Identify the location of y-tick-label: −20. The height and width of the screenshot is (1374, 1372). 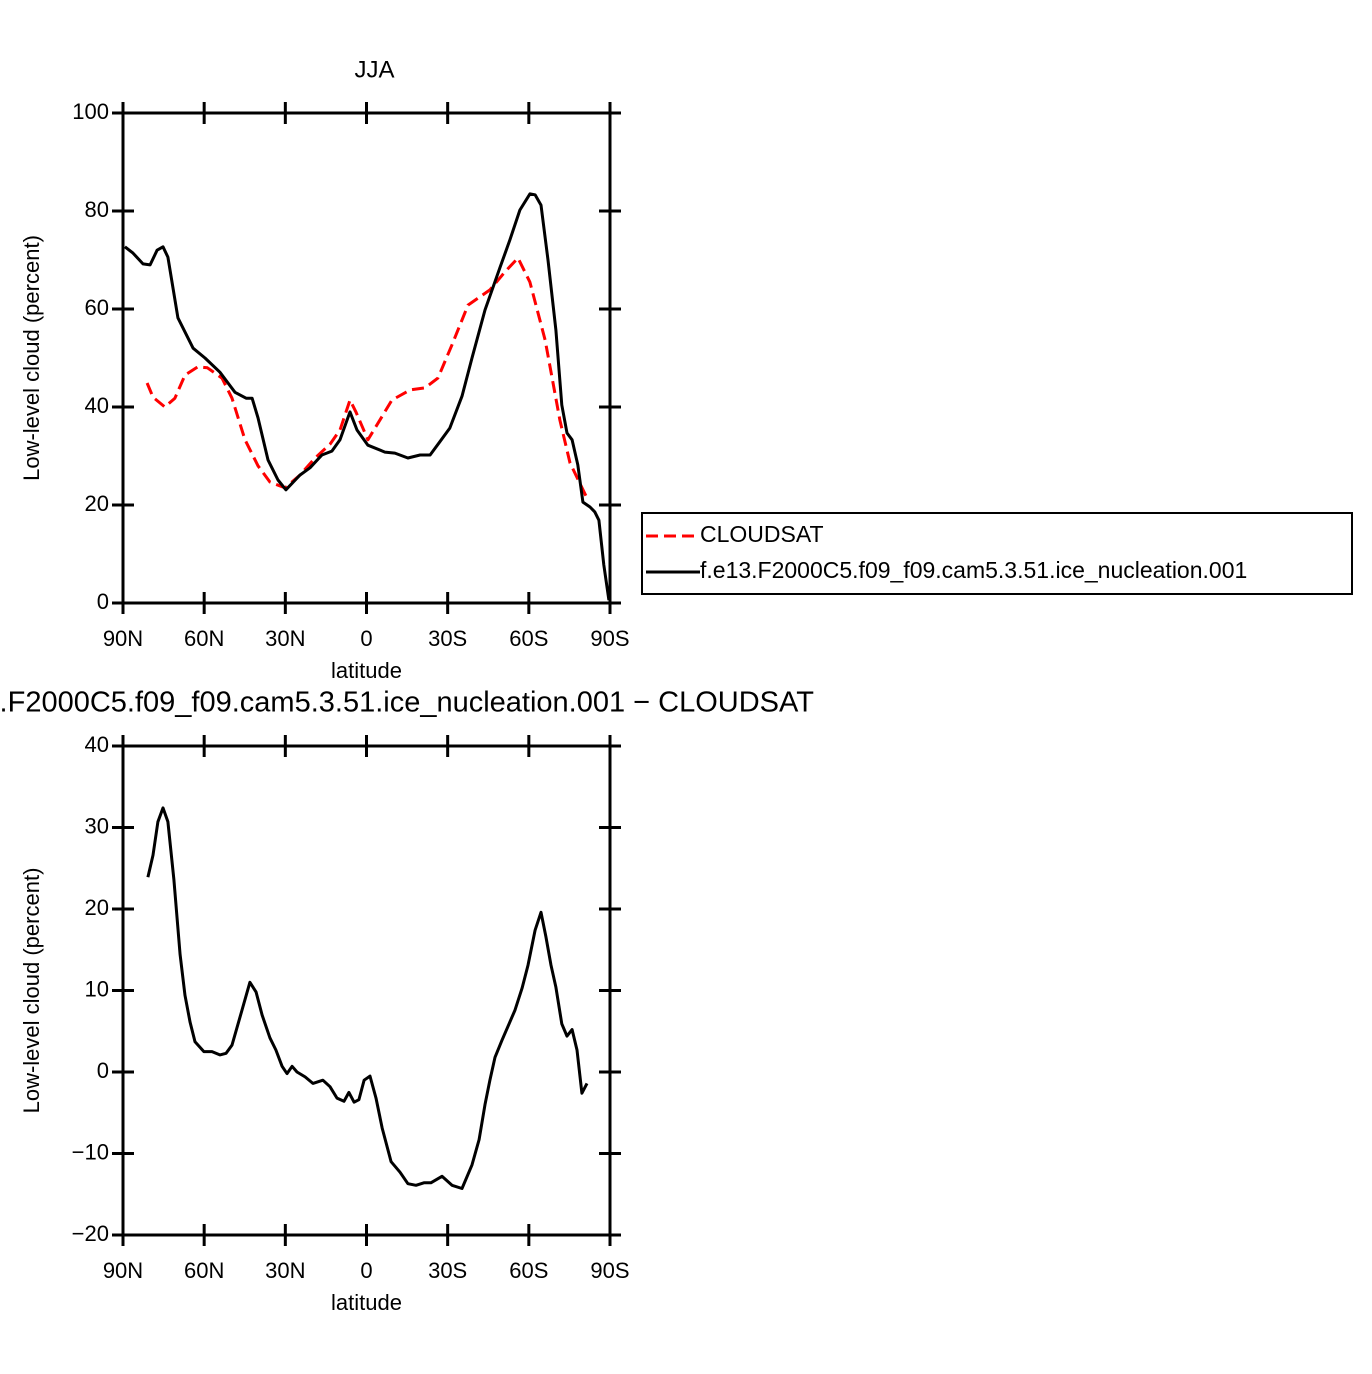
(90, 1233).